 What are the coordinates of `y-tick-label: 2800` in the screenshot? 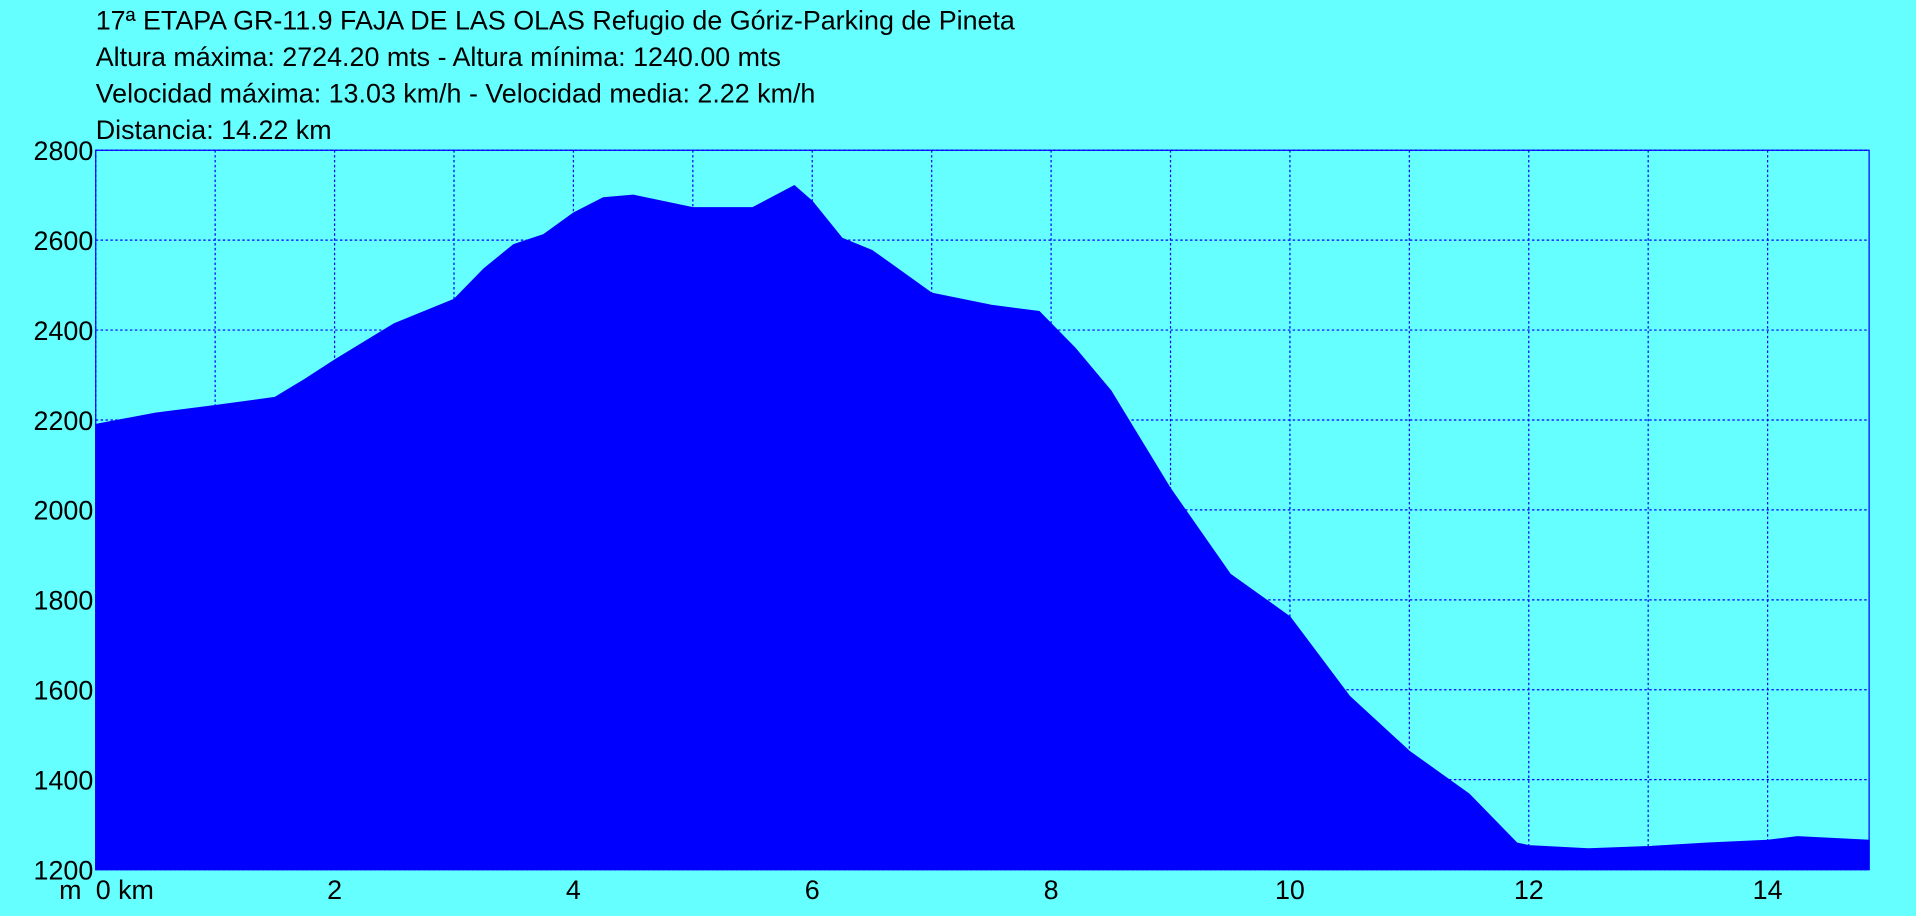 It's located at (64, 151).